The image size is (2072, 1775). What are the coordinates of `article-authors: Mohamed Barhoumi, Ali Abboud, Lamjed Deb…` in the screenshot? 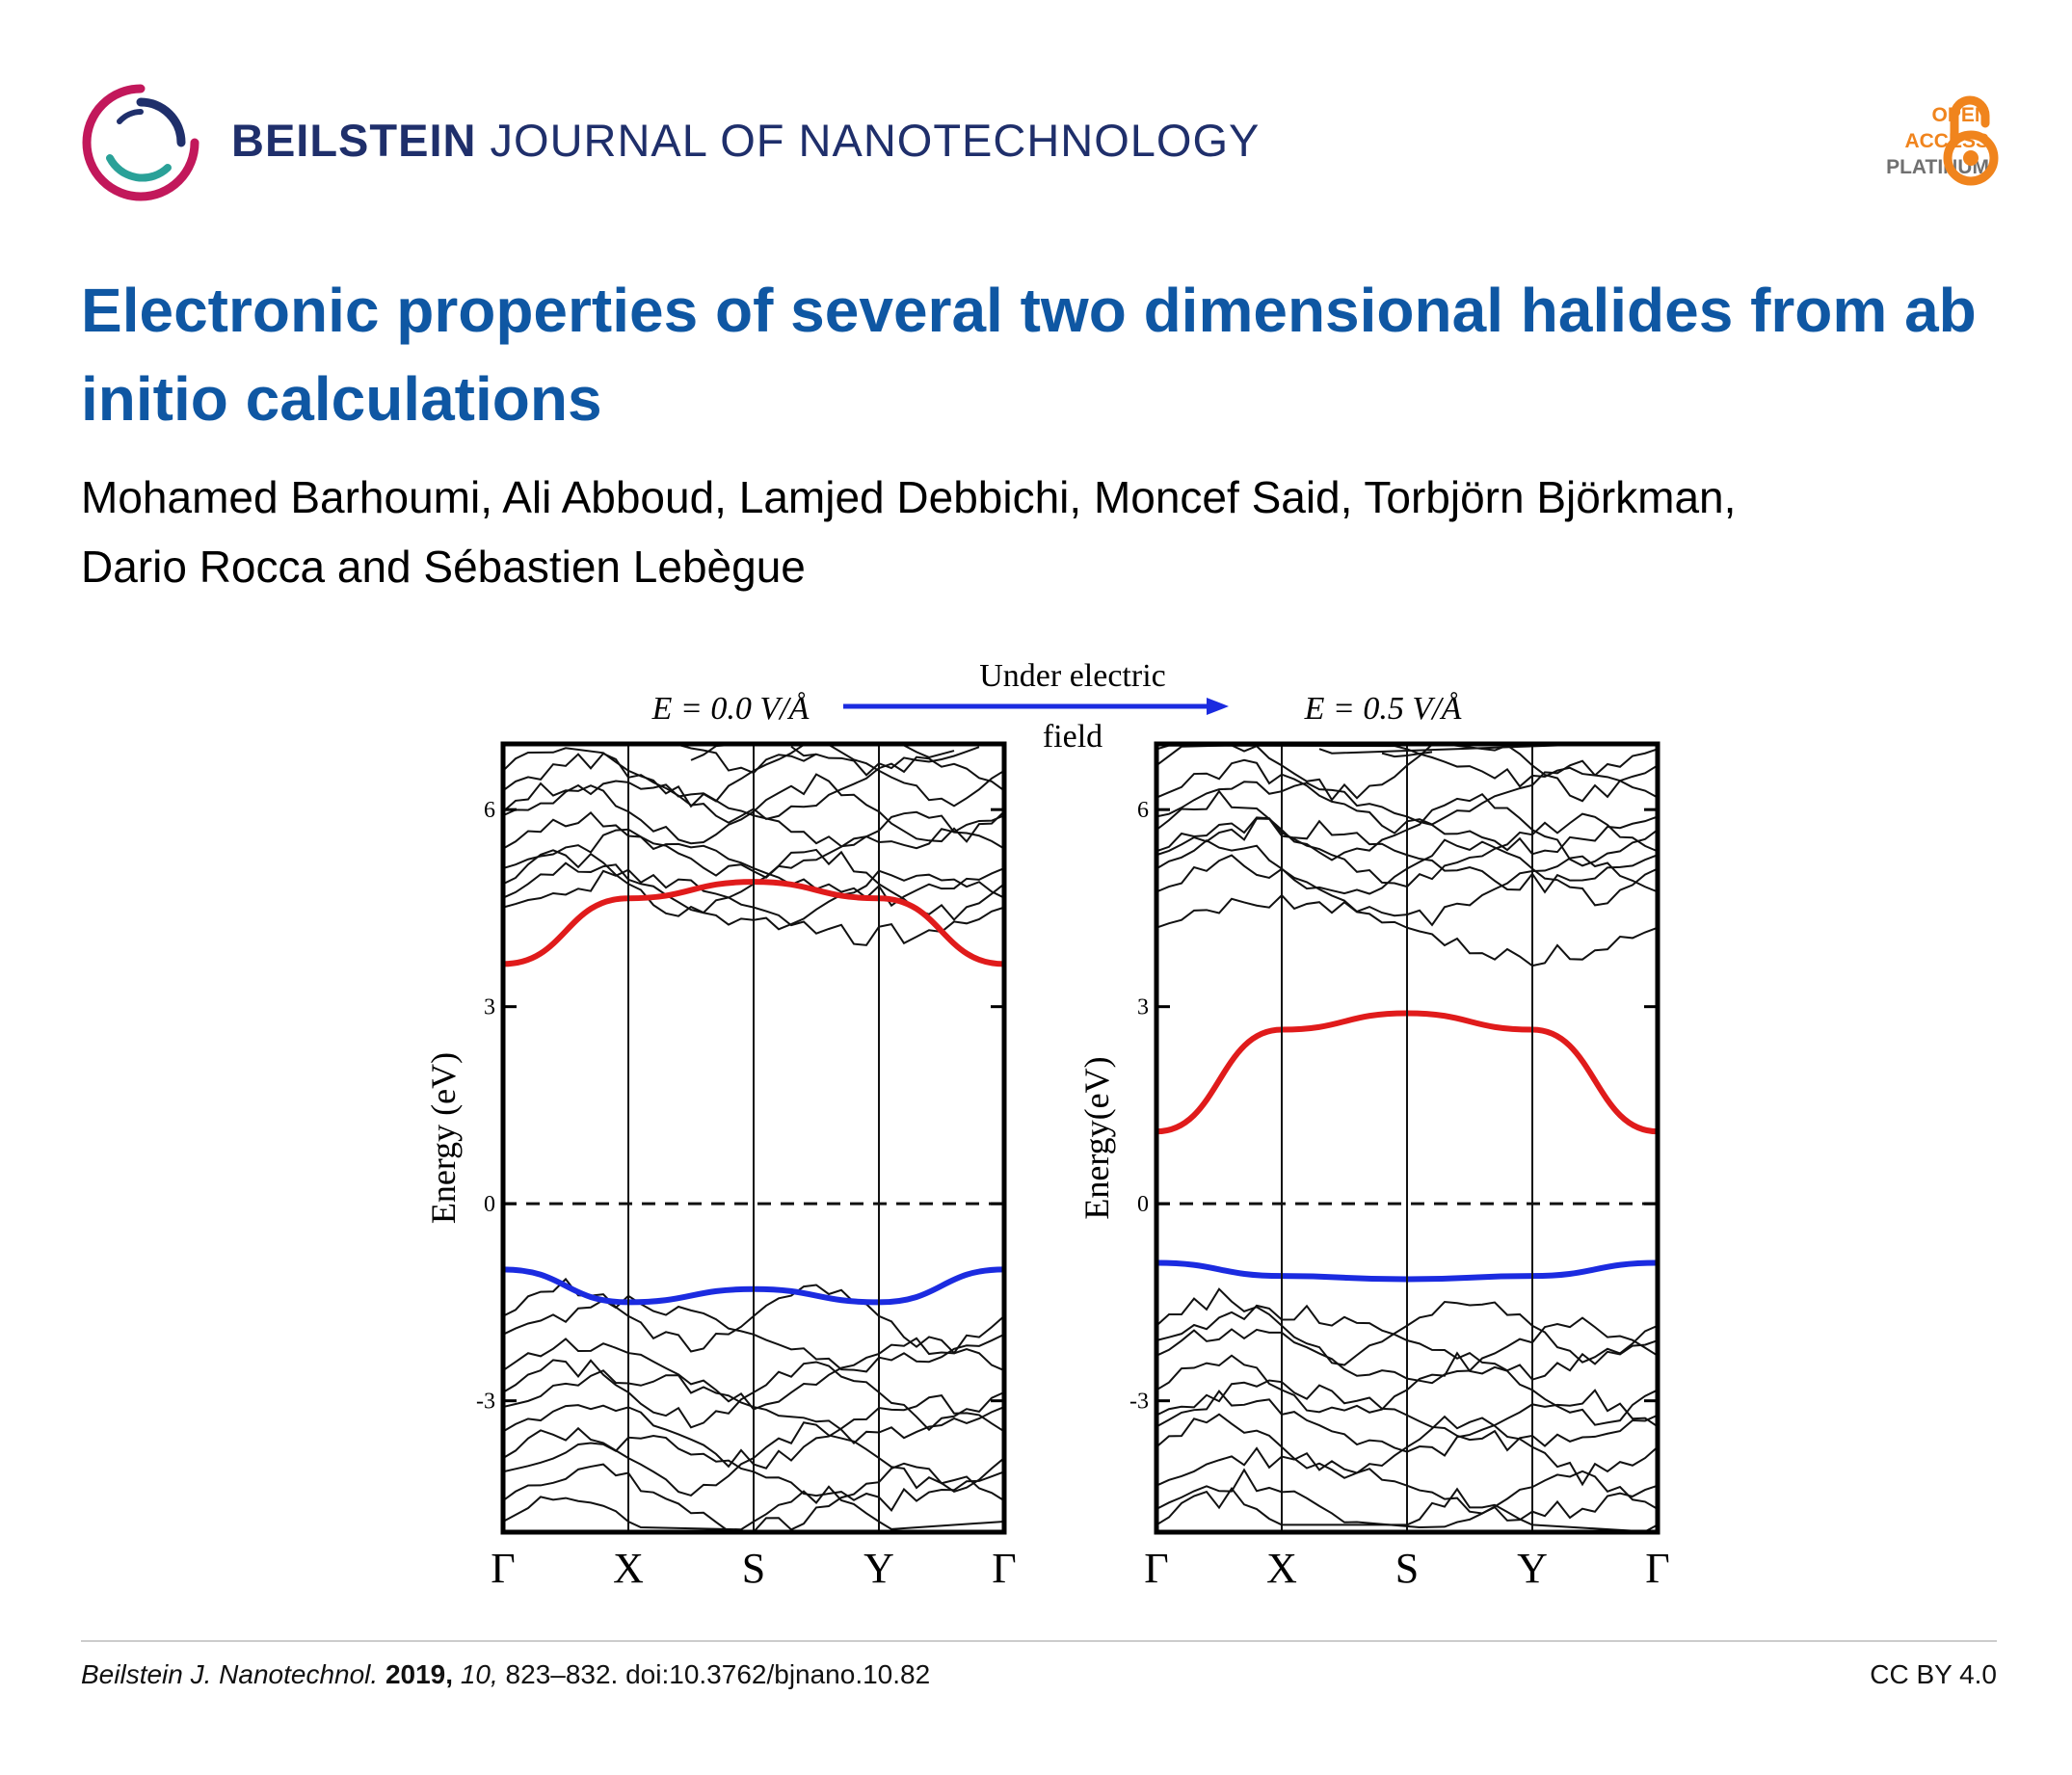 It's located at (1035, 532).